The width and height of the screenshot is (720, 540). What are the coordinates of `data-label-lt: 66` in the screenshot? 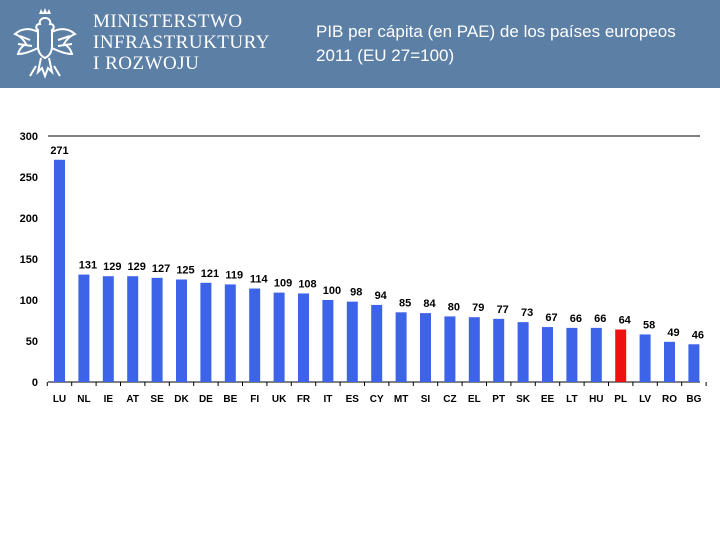 It's located at (576, 319).